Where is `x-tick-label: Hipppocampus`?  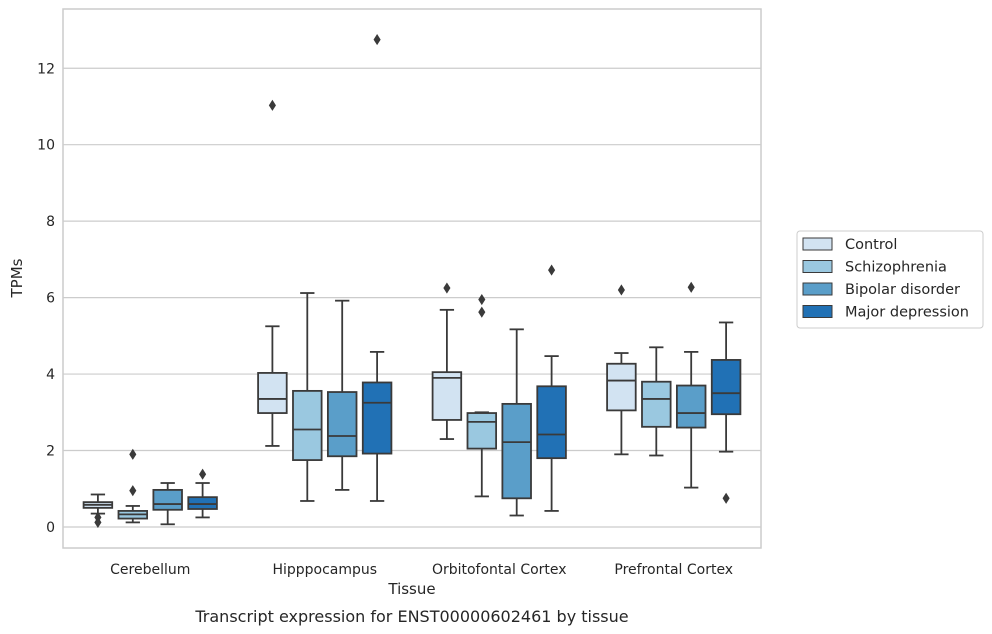
x-tick-label: Hipppocampus is located at coordinates (324, 570).